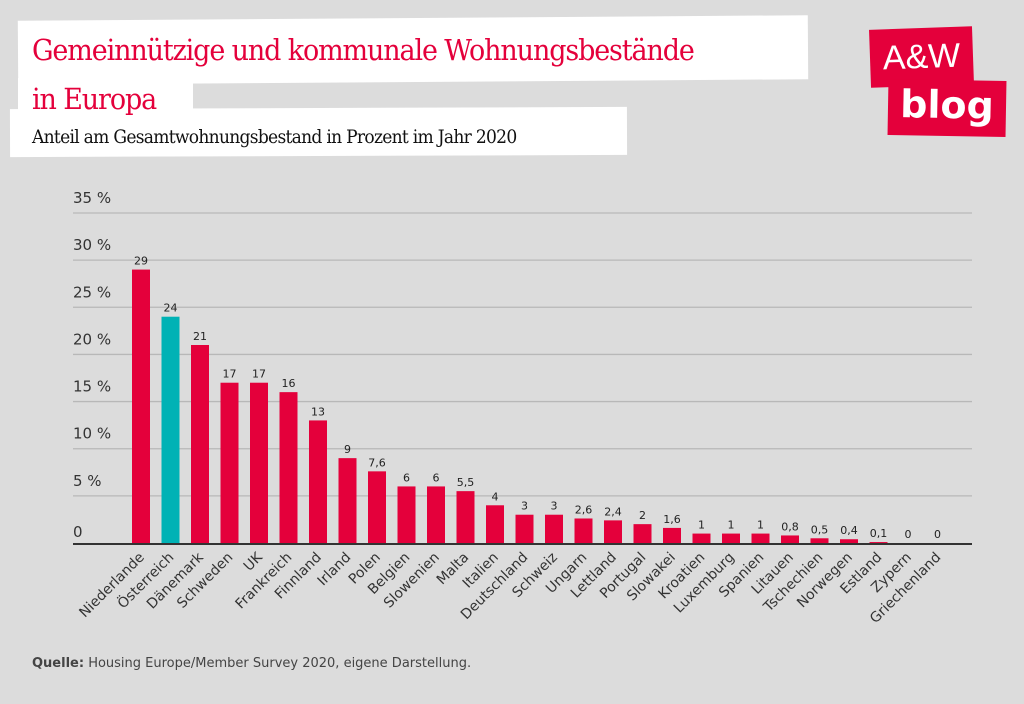 This screenshot has width=1024, height=704. I want to click on data-label: 9, so click(347, 449).